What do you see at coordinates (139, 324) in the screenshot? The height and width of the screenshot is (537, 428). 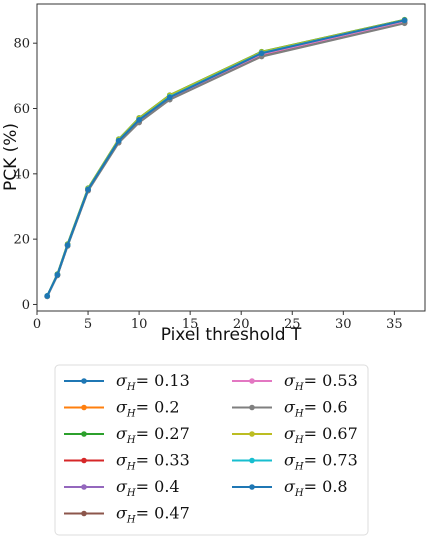 I see `x-tick-label: 10` at bounding box center [139, 324].